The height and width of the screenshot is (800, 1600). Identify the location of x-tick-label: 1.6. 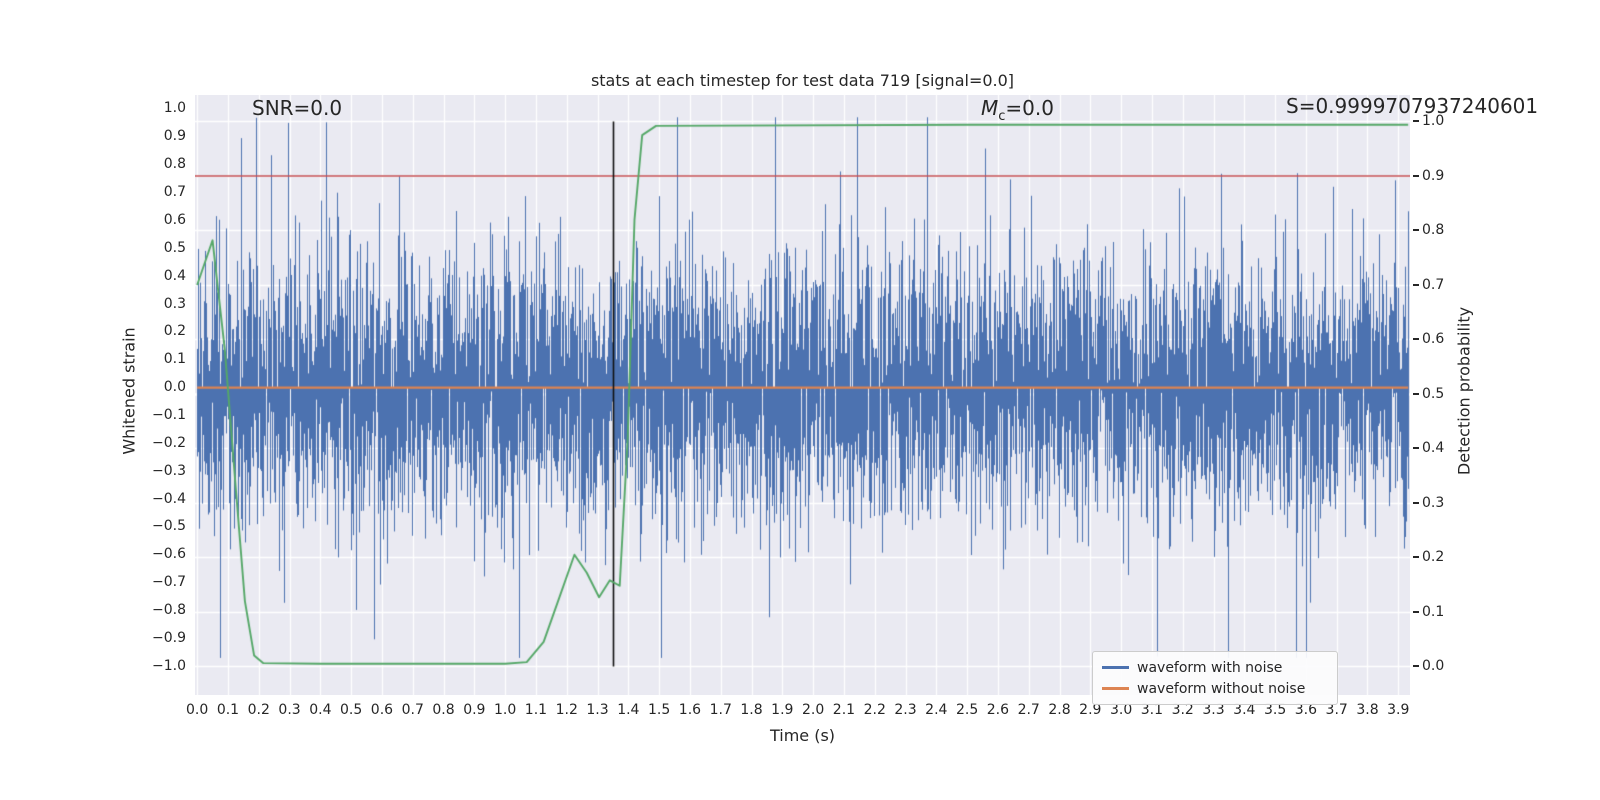
(690, 710).